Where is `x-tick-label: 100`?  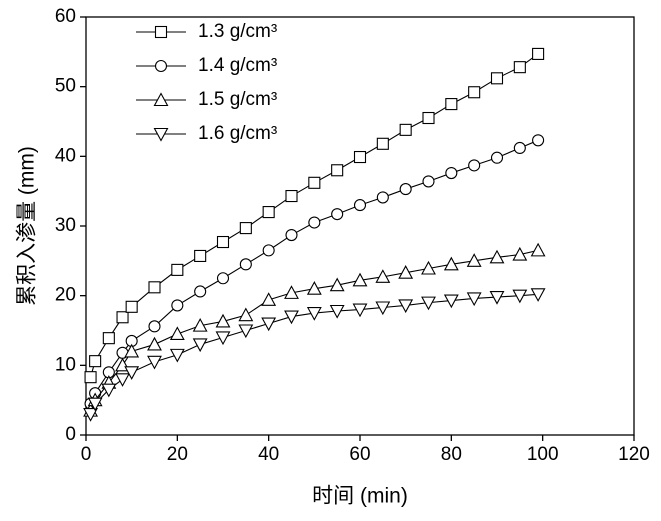
x-tick-label: 100 is located at coordinates (543, 454).